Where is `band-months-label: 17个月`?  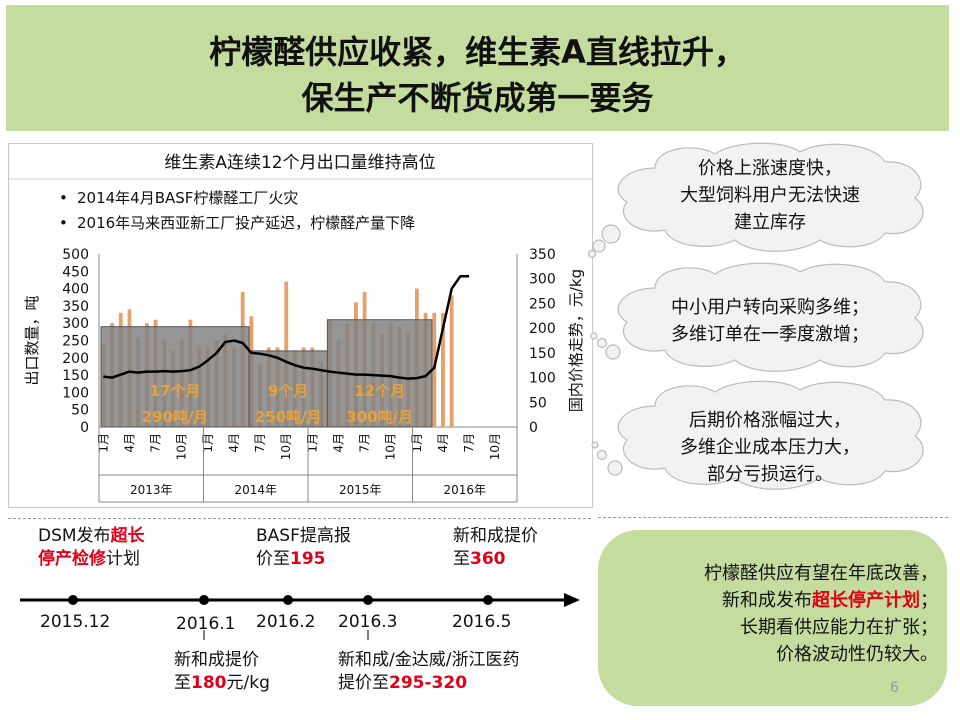 band-months-label: 17个月 is located at coordinates (175, 391).